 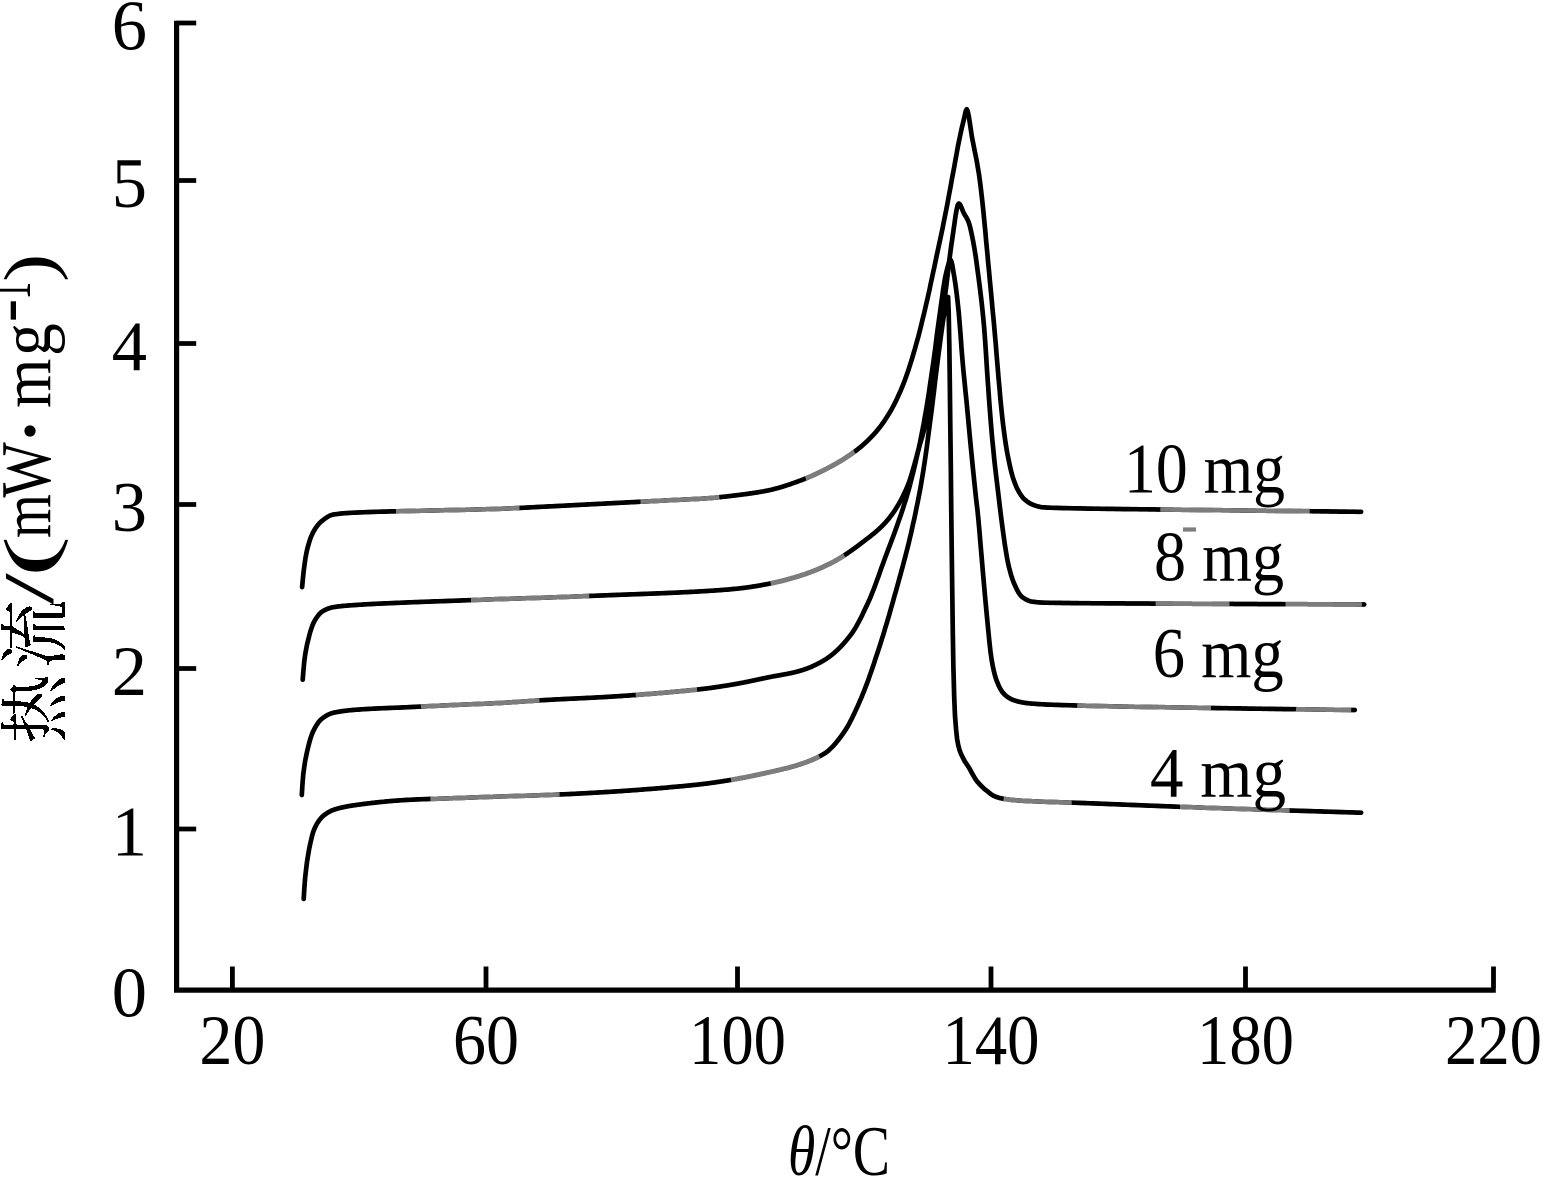 What do you see at coordinates (737, 1041) in the screenshot?
I see `svg-text: 100` at bounding box center [737, 1041].